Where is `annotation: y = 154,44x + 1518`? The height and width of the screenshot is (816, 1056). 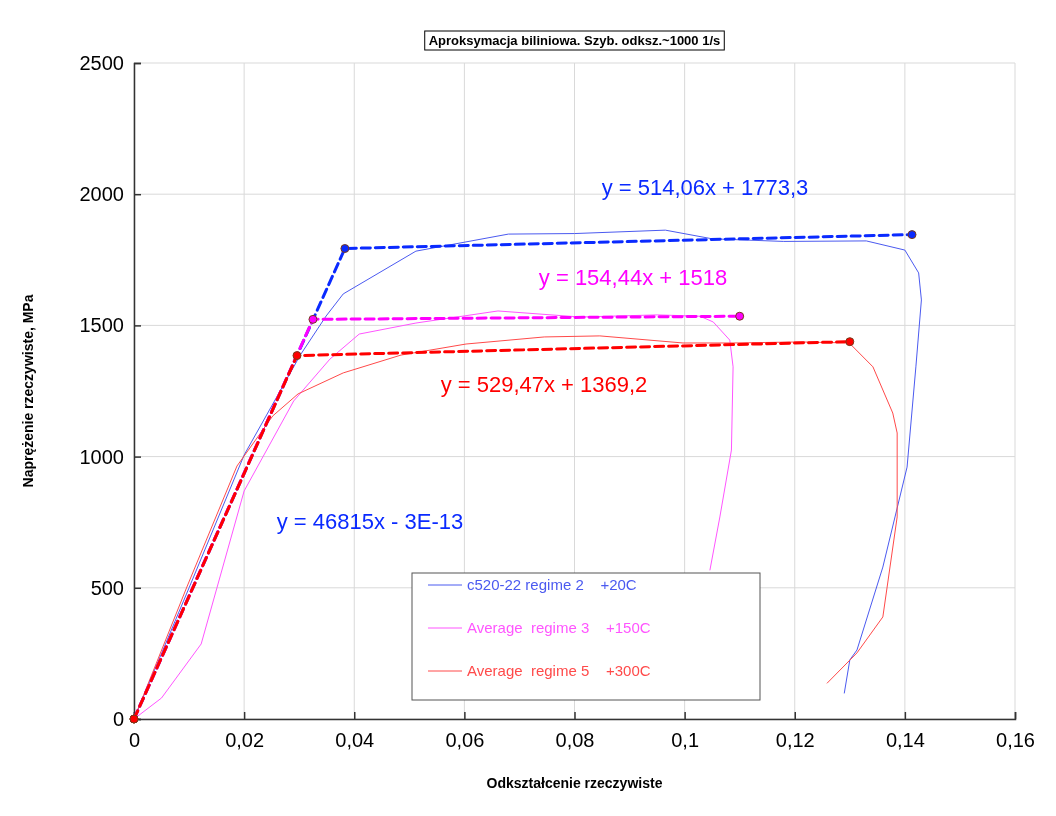
annotation: y = 154,44x + 1518 is located at coordinates (633, 277).